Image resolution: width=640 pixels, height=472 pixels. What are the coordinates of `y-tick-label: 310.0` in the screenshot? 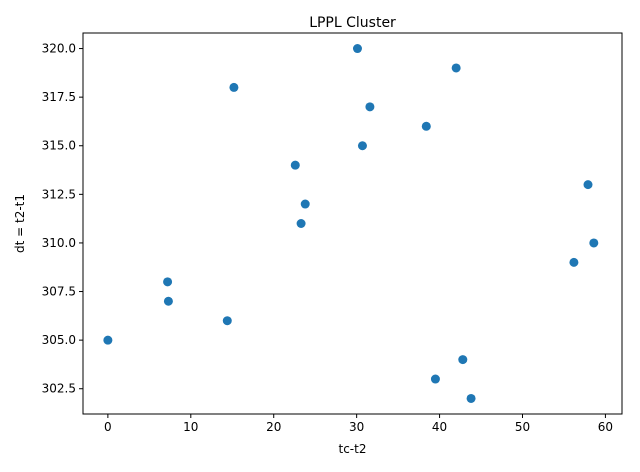 It's located at (59, 243).